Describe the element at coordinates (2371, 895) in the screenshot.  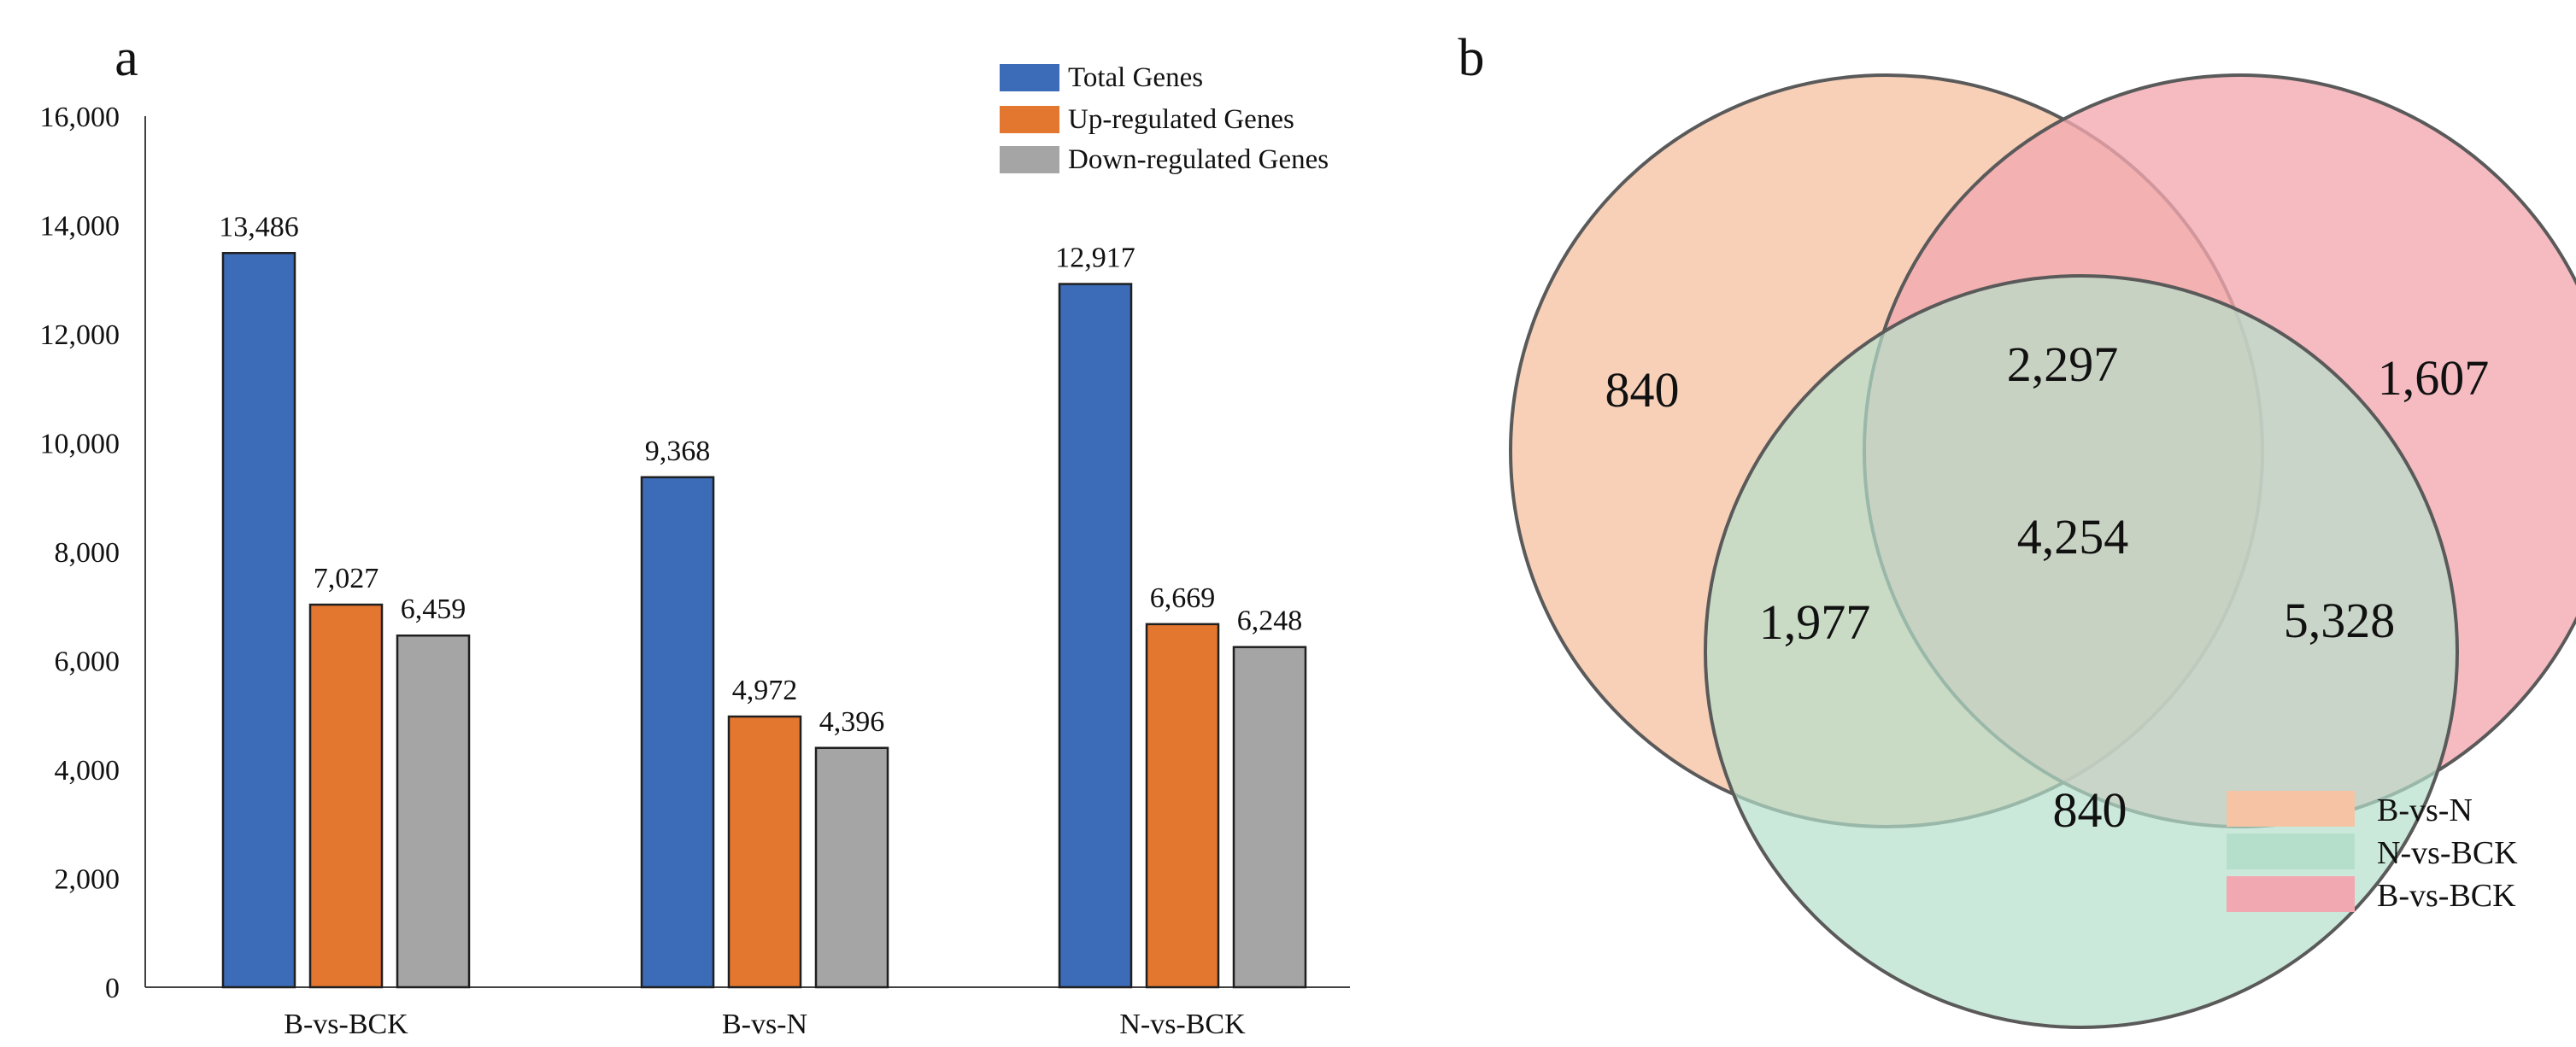
I see `venn-legend-item-b-vs-bck: B-vs-BCK` at that location.